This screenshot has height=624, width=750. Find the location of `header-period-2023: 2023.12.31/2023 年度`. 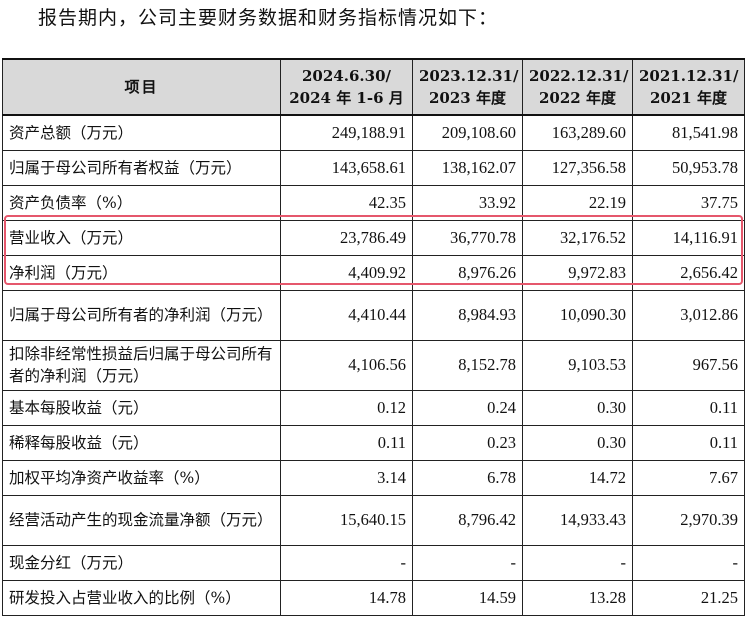

header-period-2023: 2023.12.31/2023 年度 is located at coordinates (467, 87).